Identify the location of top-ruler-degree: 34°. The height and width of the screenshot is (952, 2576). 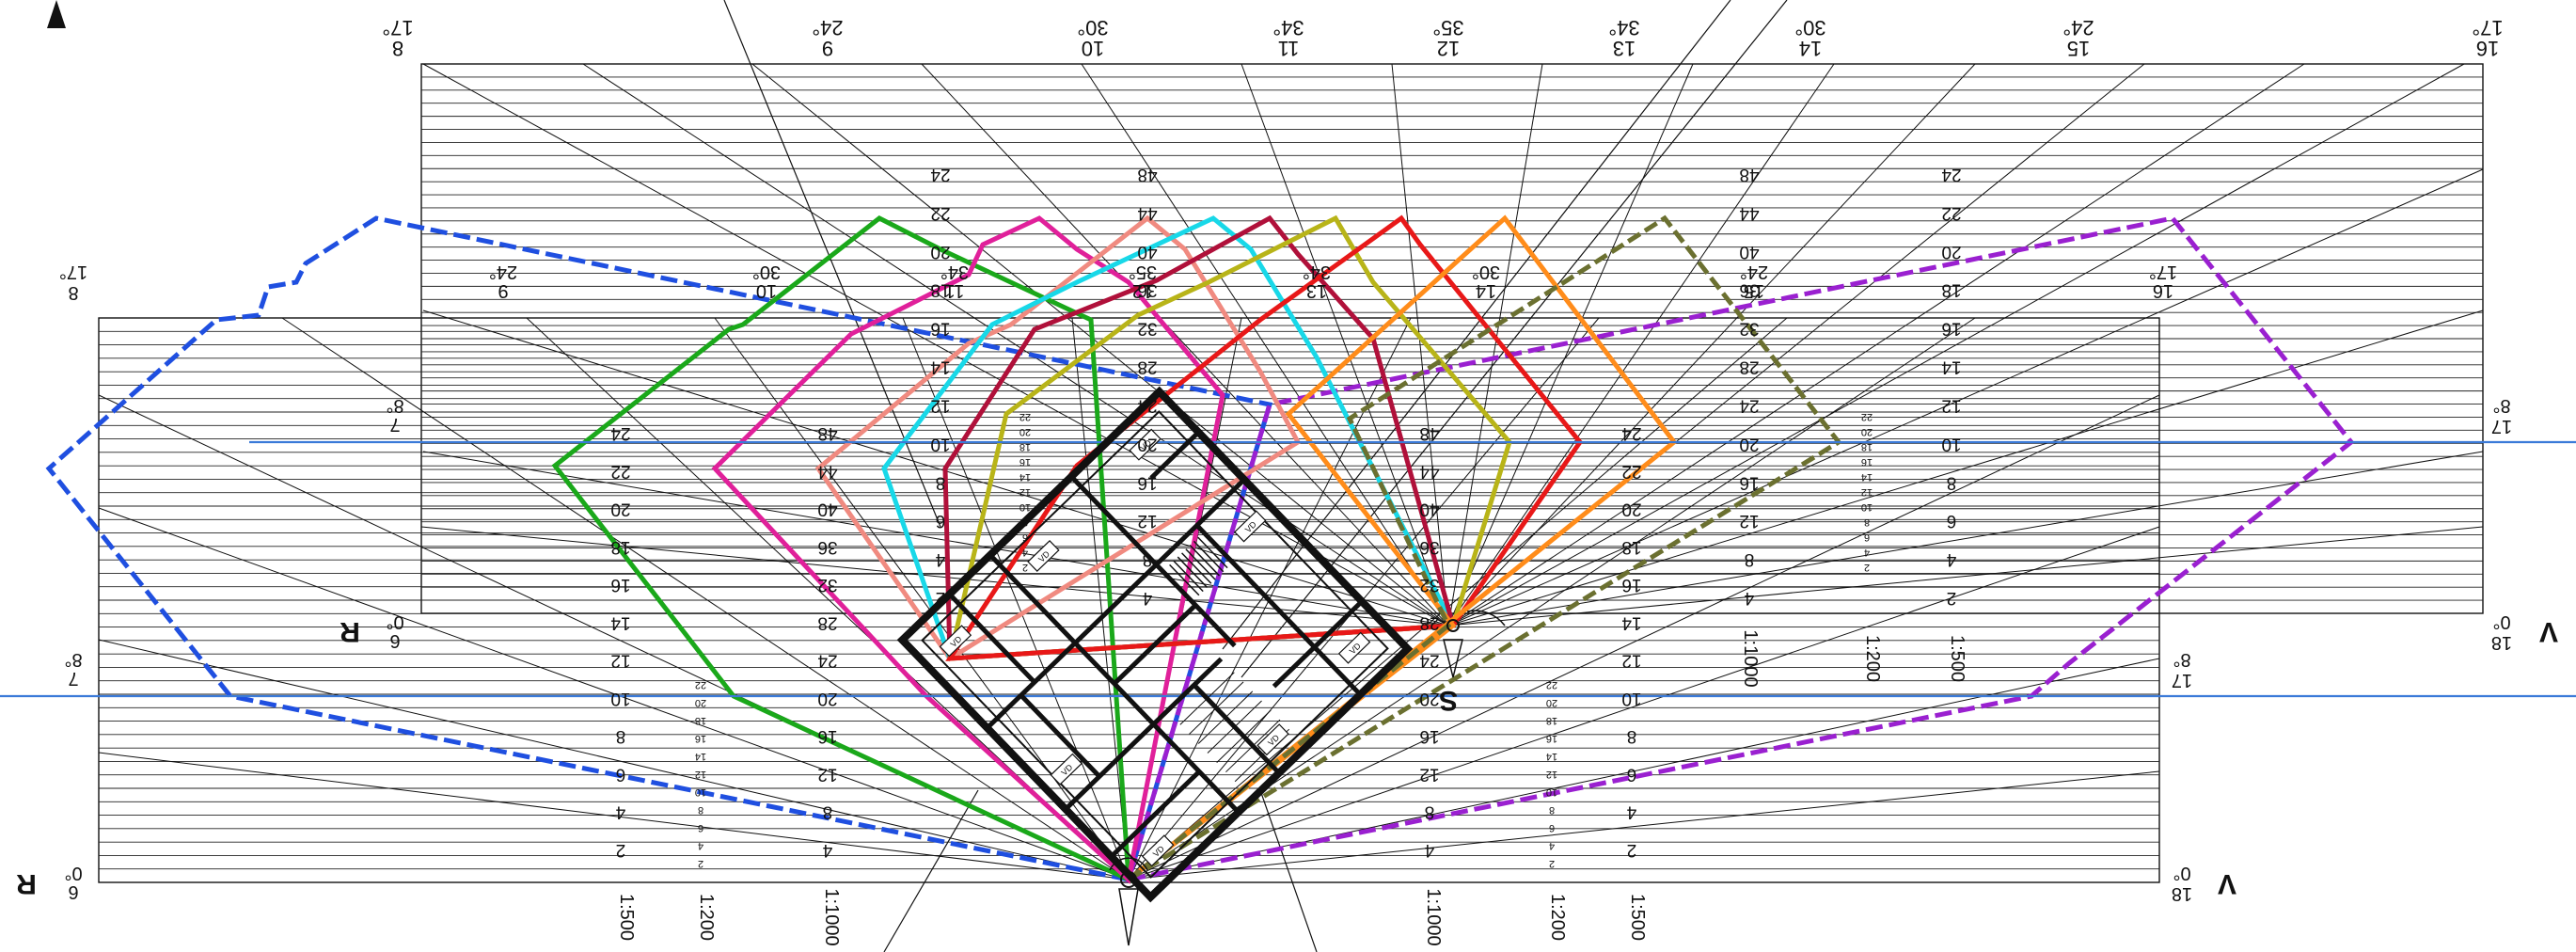
(1288, 28).